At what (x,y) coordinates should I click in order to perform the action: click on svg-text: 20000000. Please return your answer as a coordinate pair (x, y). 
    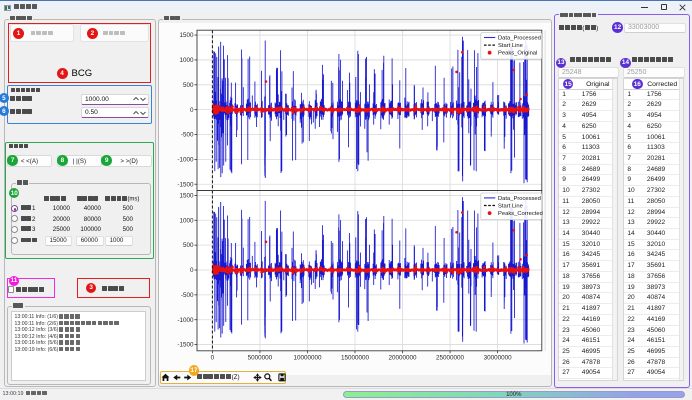
    Looking at the image, I should click on (403, 357).